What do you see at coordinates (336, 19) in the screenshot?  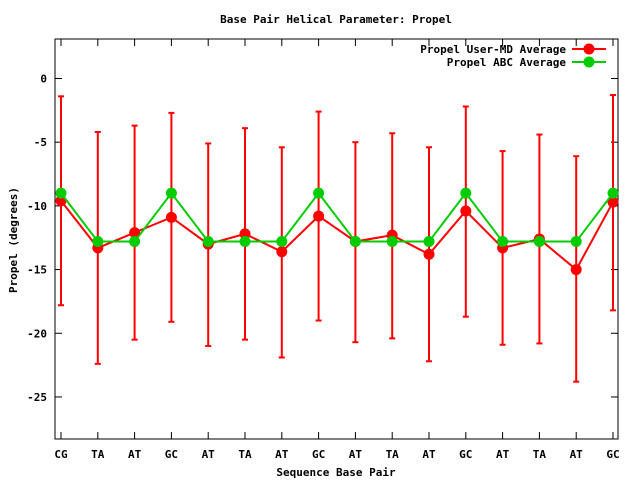 I see `chart-title: Base Pair Helical Parameter: Propel` at bounding box center [336, 19].